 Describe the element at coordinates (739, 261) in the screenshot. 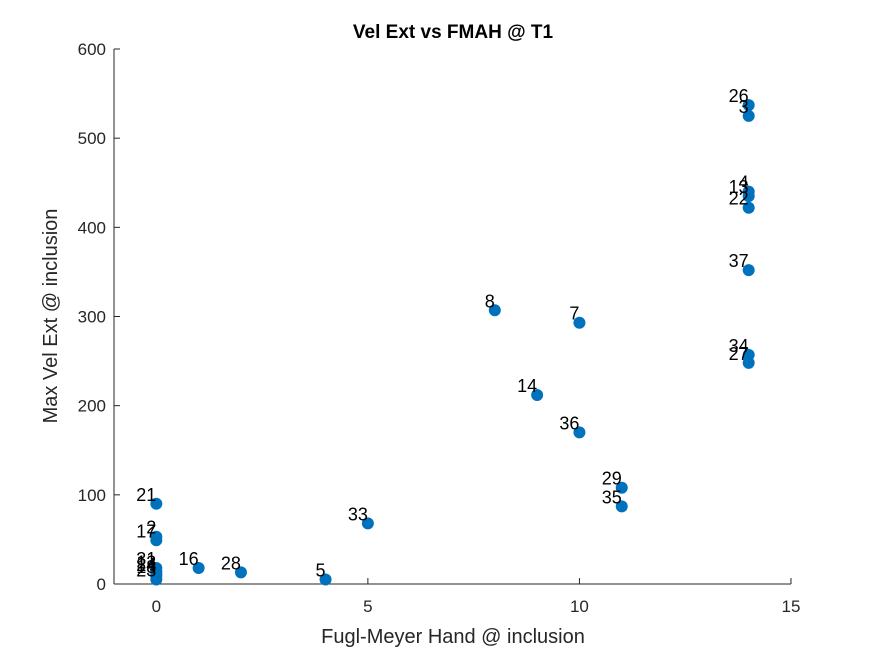

I see `data-label: 37` at that location.